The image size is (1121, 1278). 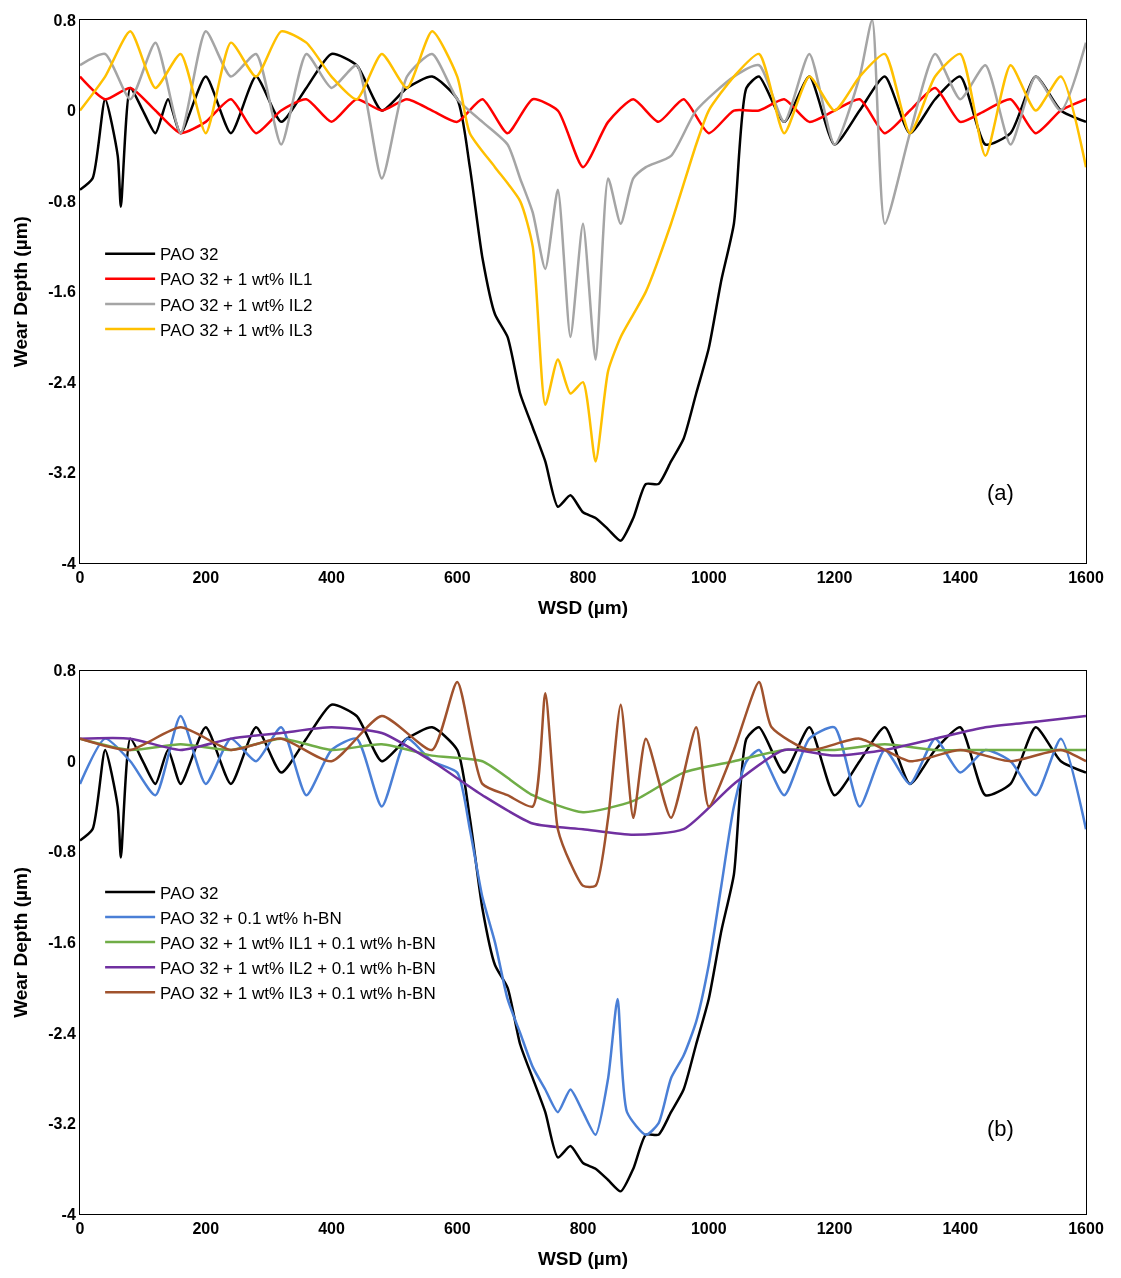 I want to click on legend-label: PAO 32 + 1 wt% IL3 + 0.1 wt% h-BN, so click(x=298, y=993).